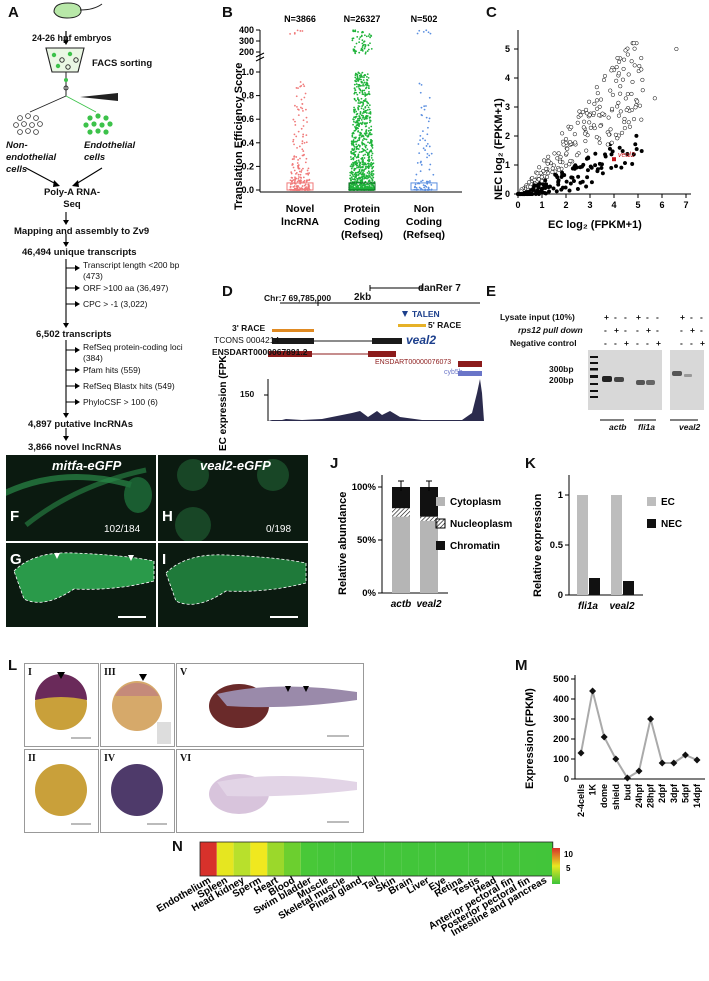 This screenshot has width=709, height=981. Describe the element at coordinates (132, 617) in the screenshot. I see `scale-bar-g` at that location.